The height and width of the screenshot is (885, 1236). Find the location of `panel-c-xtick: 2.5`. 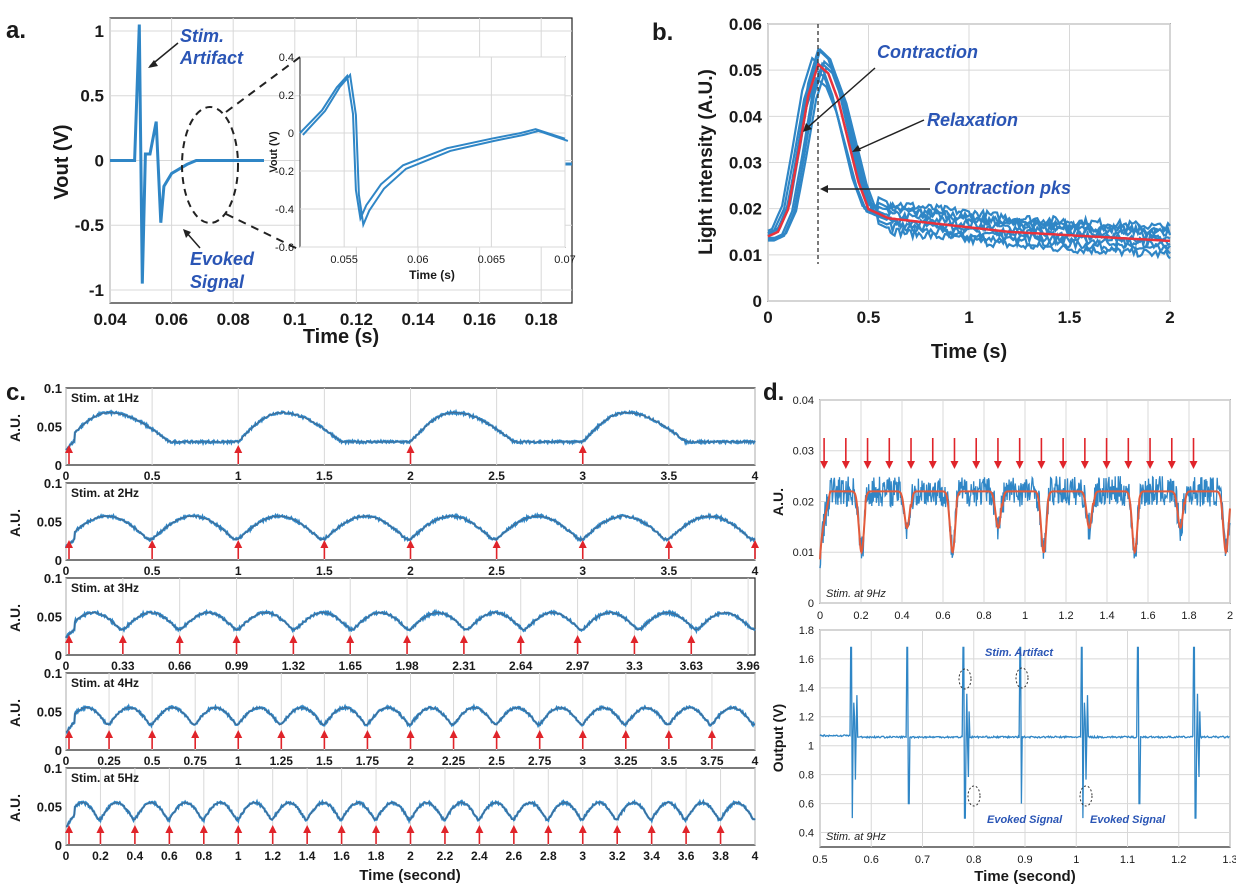

panel-c-xtick: 2.5 is located at coordinates (496, 476).